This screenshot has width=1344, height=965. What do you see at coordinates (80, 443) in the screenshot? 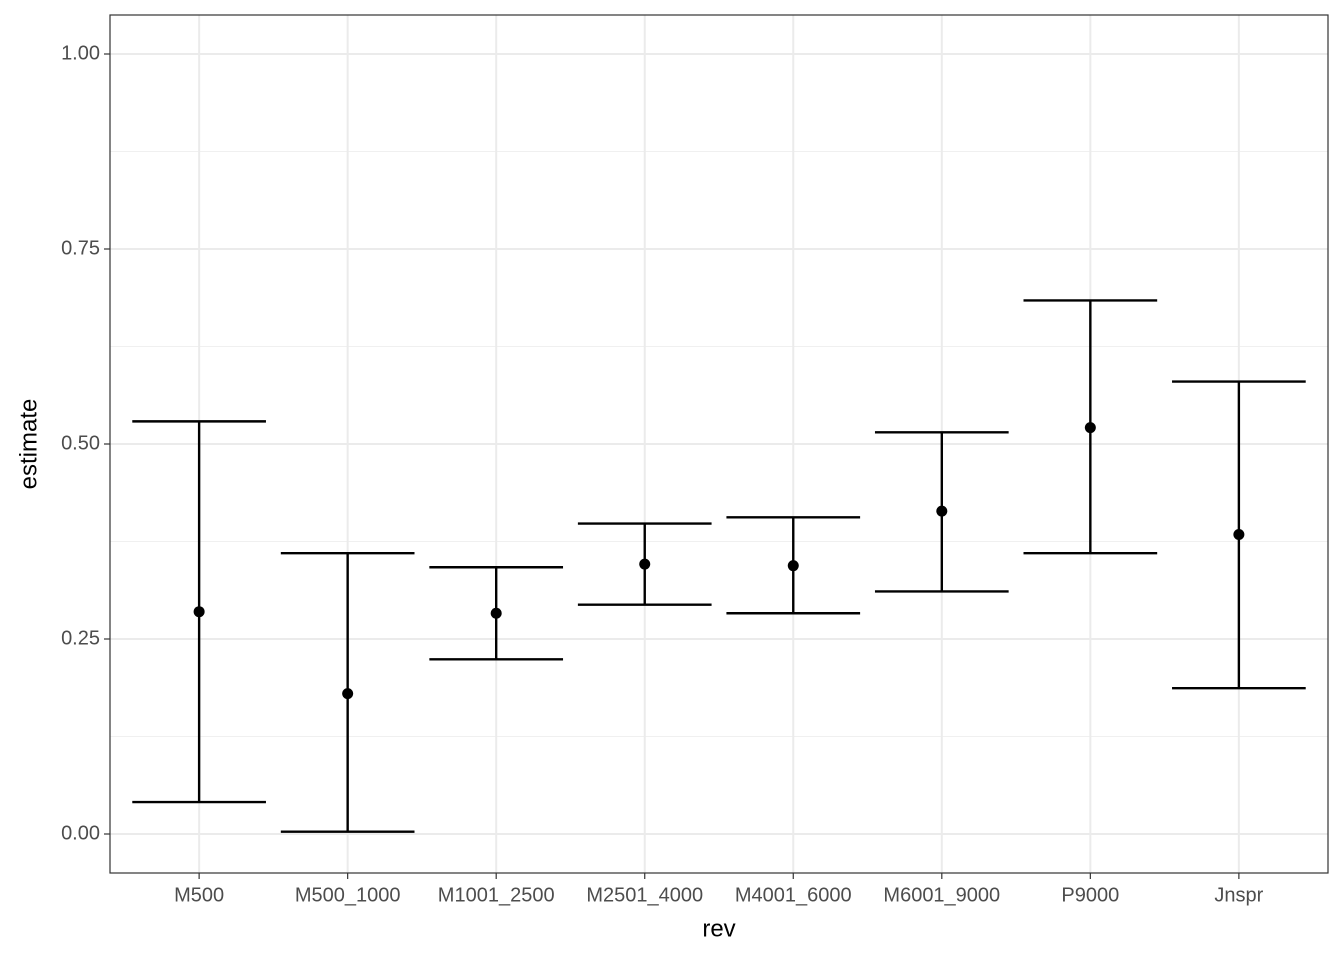
I see `y-tick-label: 0.50` at bounding box center [80, 443].